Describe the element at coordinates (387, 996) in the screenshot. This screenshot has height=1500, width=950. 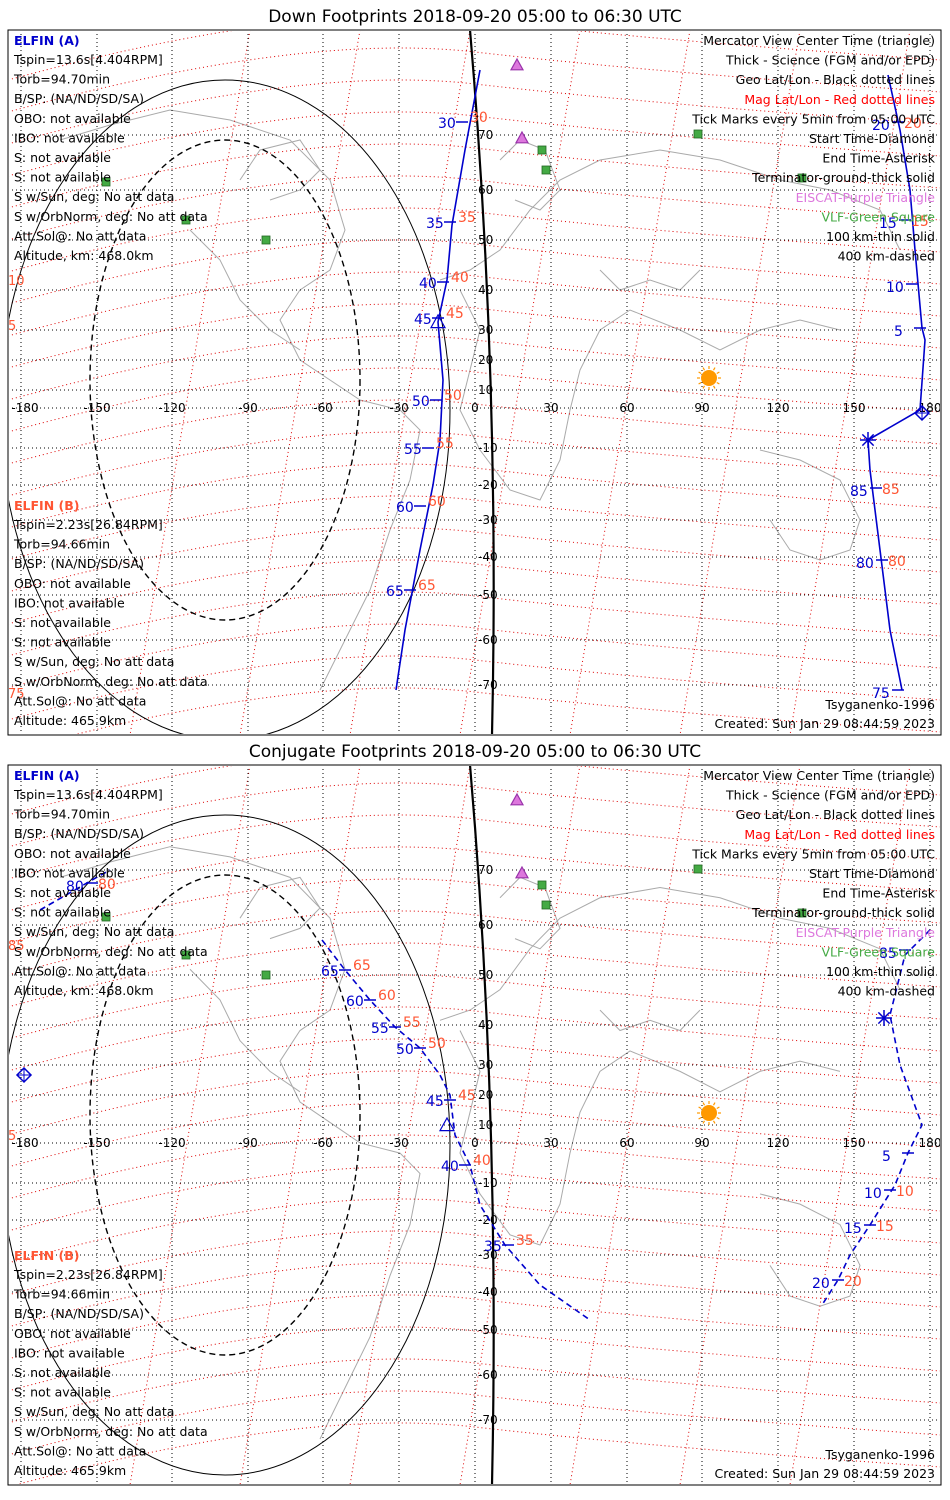
I see `tick-label-a-mag: 60` at that location.